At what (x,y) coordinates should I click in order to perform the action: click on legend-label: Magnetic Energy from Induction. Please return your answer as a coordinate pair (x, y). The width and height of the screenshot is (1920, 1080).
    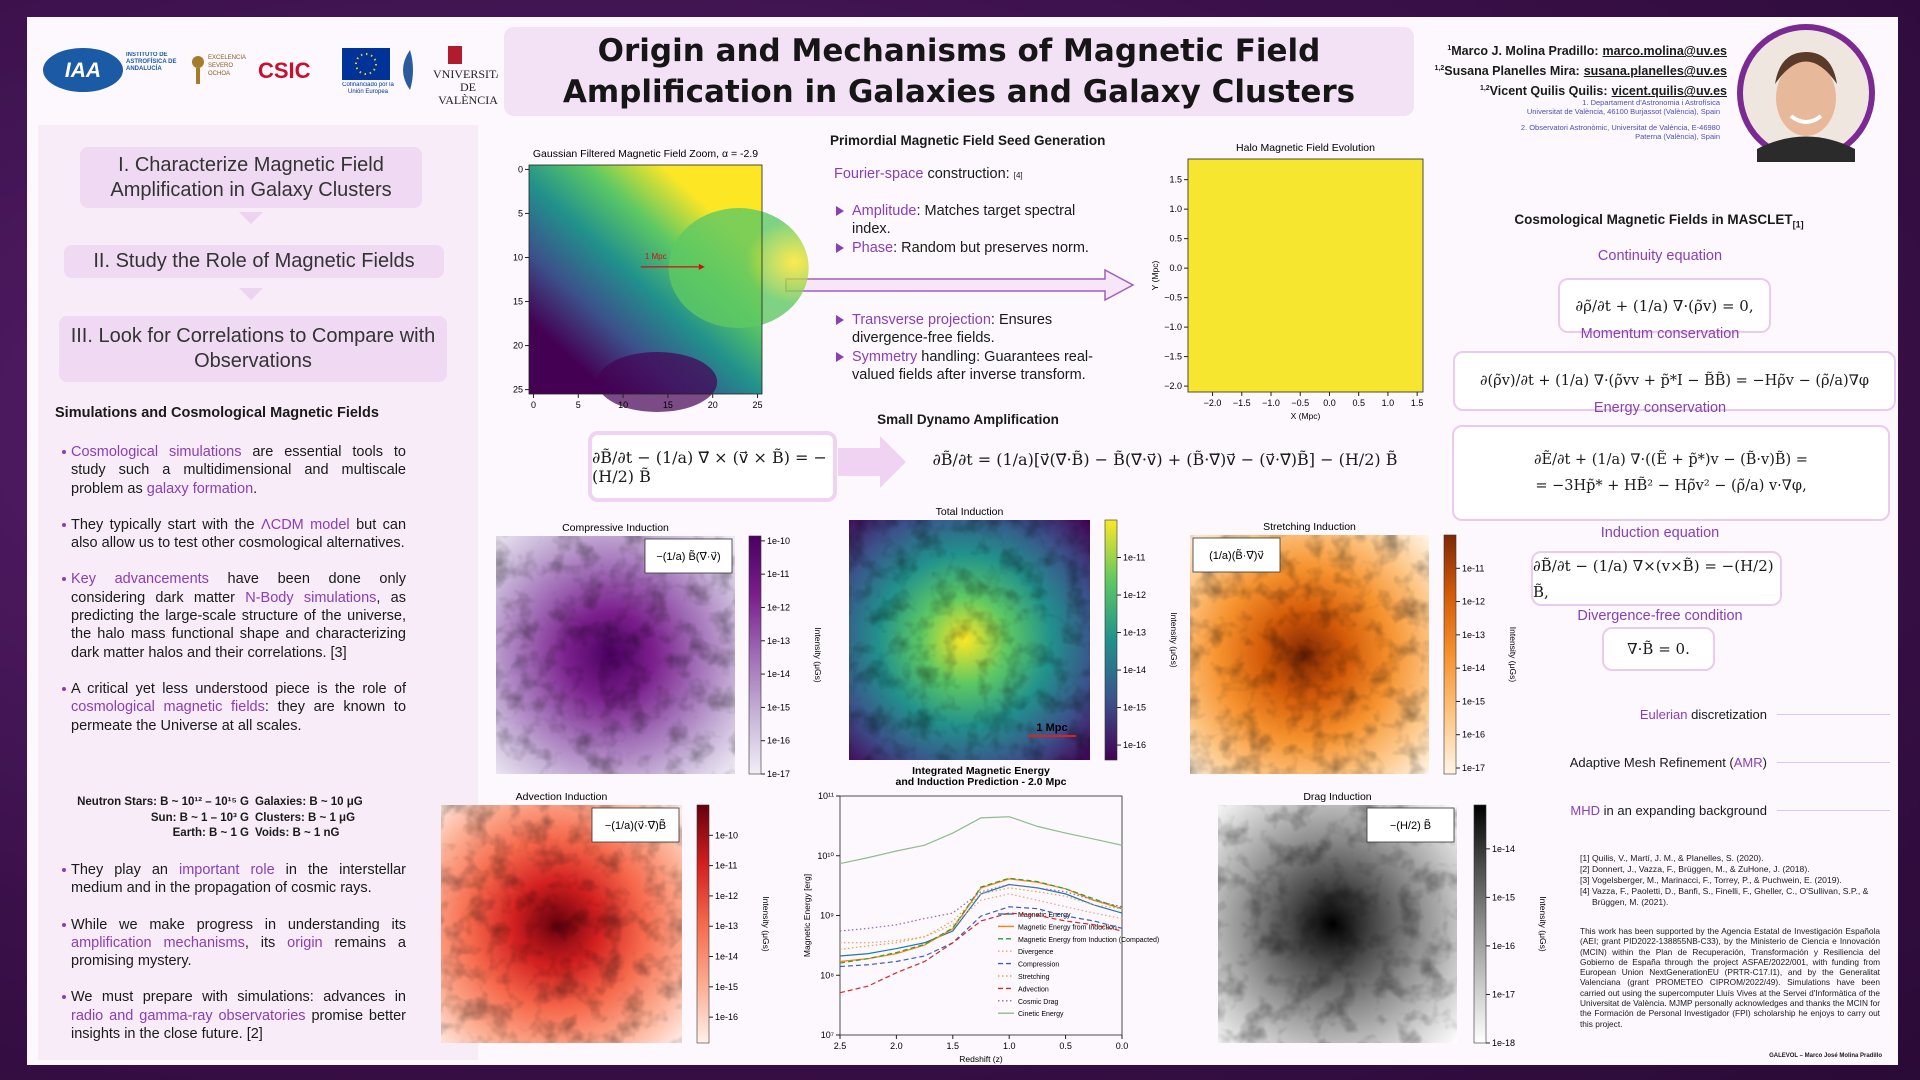
    Looking at the image, I should click on (1067, 927).